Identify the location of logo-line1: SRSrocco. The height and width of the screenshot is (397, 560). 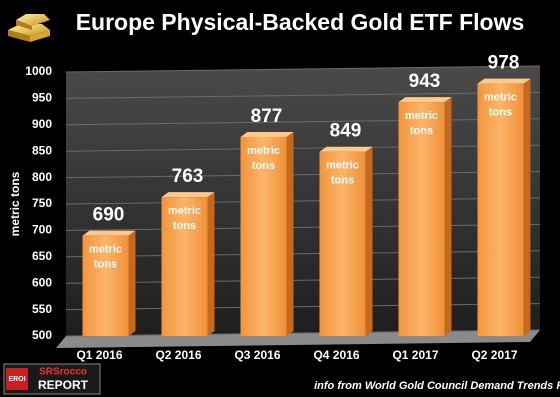
(63, 372).